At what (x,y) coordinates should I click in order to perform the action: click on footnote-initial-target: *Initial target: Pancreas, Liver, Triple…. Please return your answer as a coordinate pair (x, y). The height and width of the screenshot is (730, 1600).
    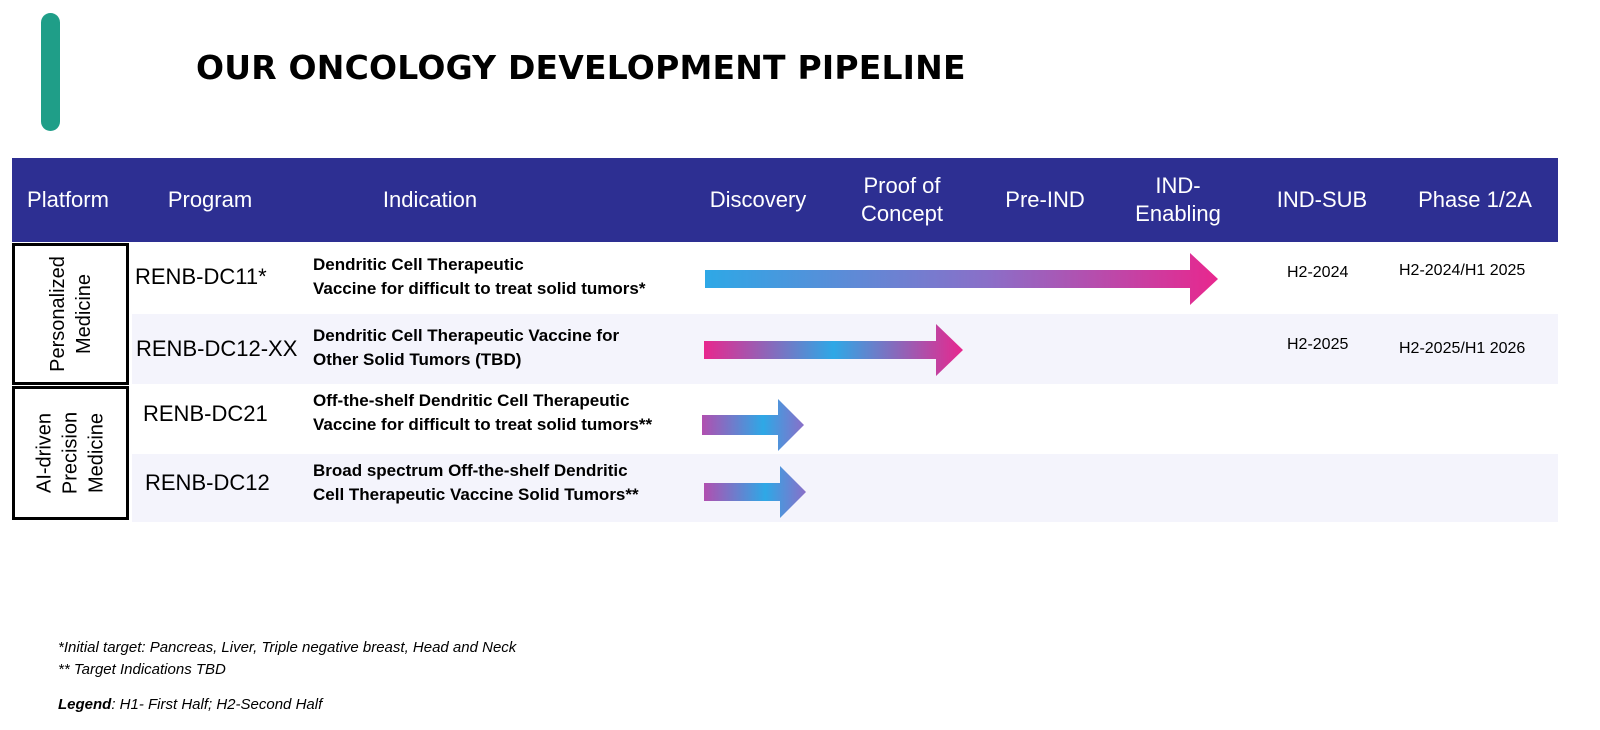
    Looking at the image, I should click on (287, 647).